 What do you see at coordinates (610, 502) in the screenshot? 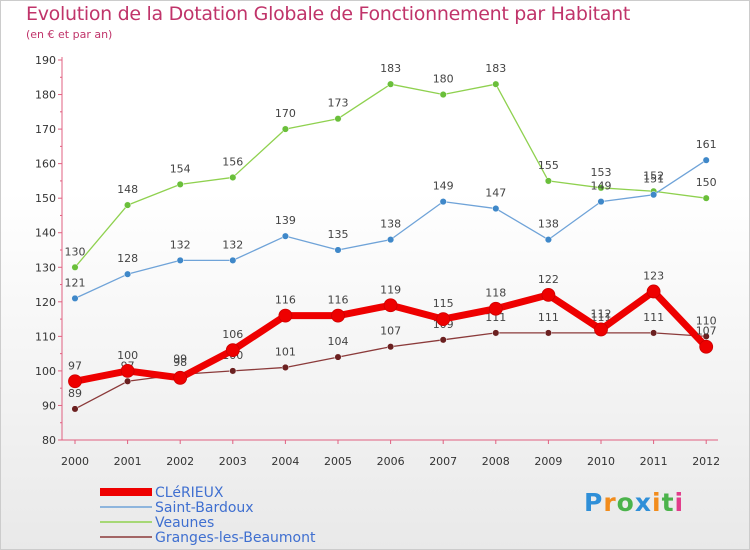
I see `logo-letter: r` at bounding box center [610, 502].